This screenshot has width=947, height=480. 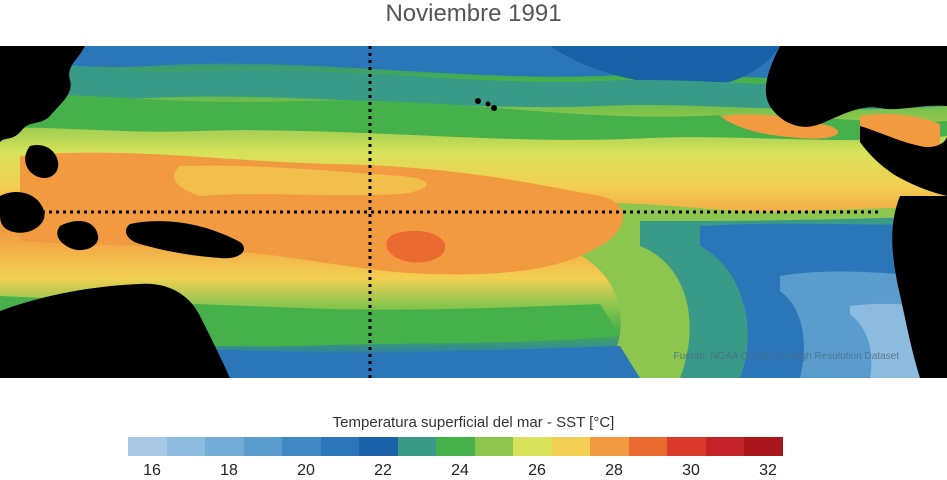 What do you see at coordinates (903, 161) in the screenshot?
I see `land-central-america` at bounding box center [903, 161].